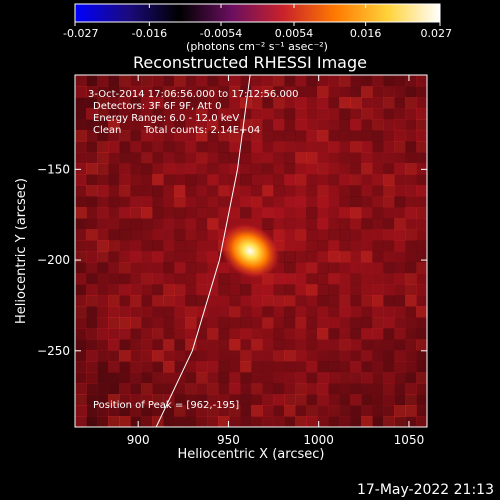 The width and height of the screenshot is (500, 500). I want to click on y-tick-label: −250, so click(53, 351).